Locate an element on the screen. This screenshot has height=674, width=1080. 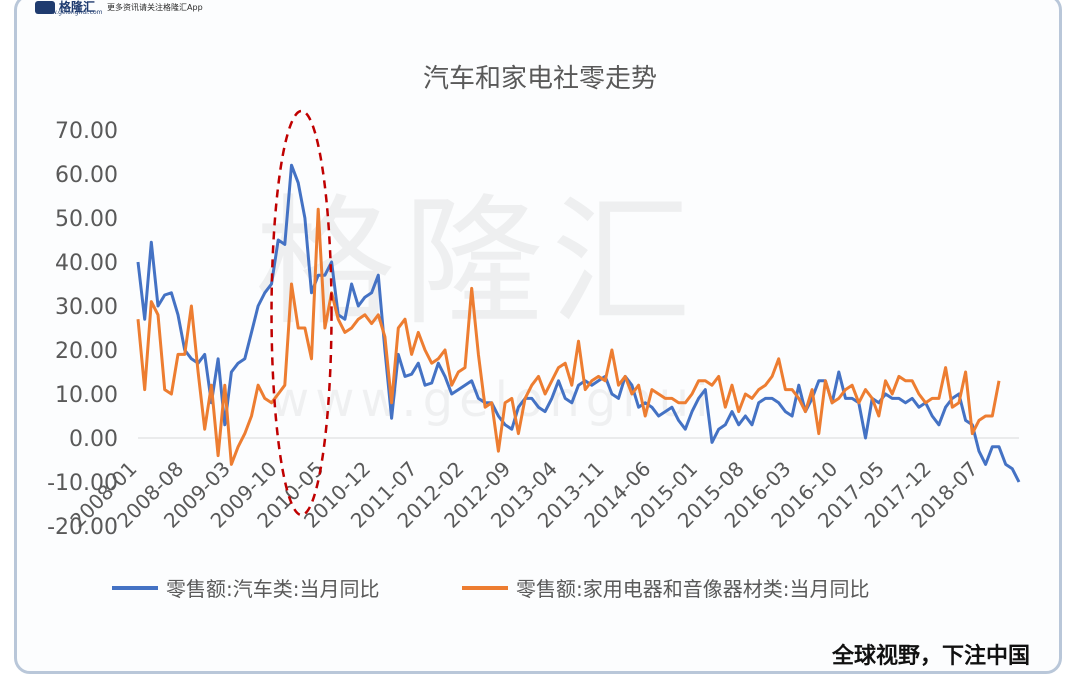
legend-item-auto: 零售额:汽车类:当月同比 is located at coordinates (245, 587).